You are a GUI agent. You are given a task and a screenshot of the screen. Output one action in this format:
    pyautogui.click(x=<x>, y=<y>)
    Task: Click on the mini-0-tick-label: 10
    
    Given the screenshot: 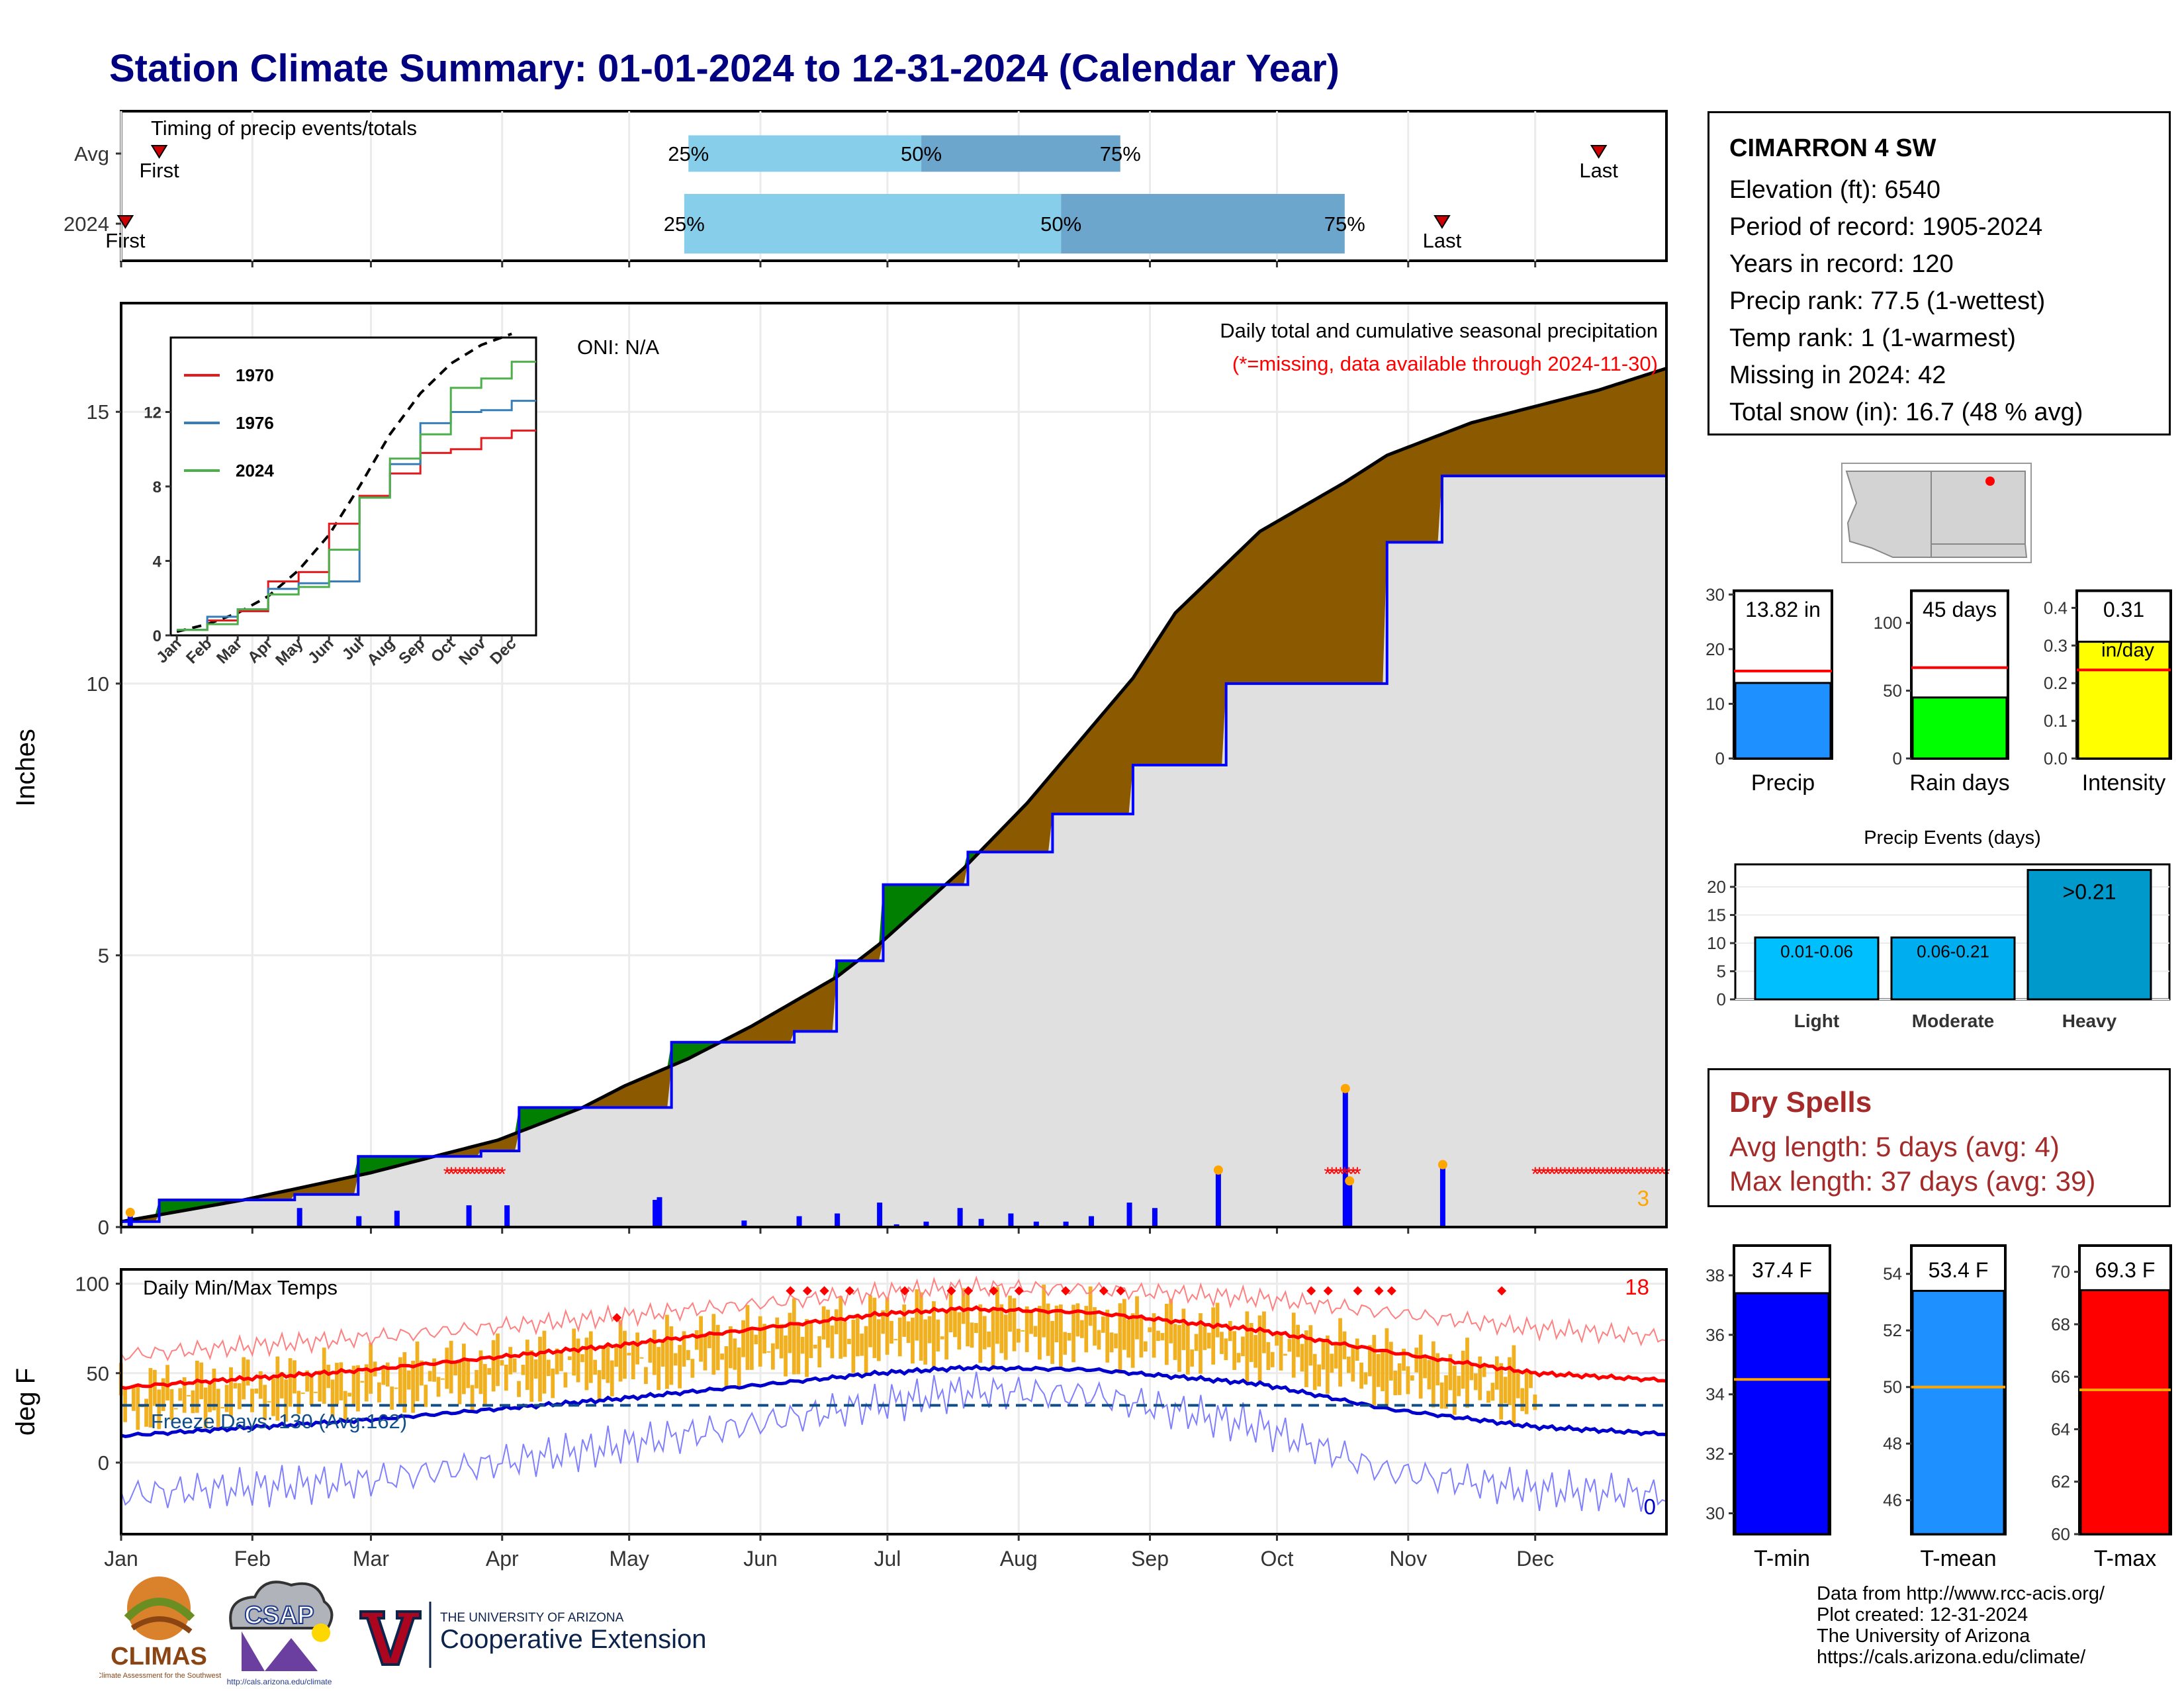 What is the action you would take?
    pyautogui.click(x=1715, y=703)
    